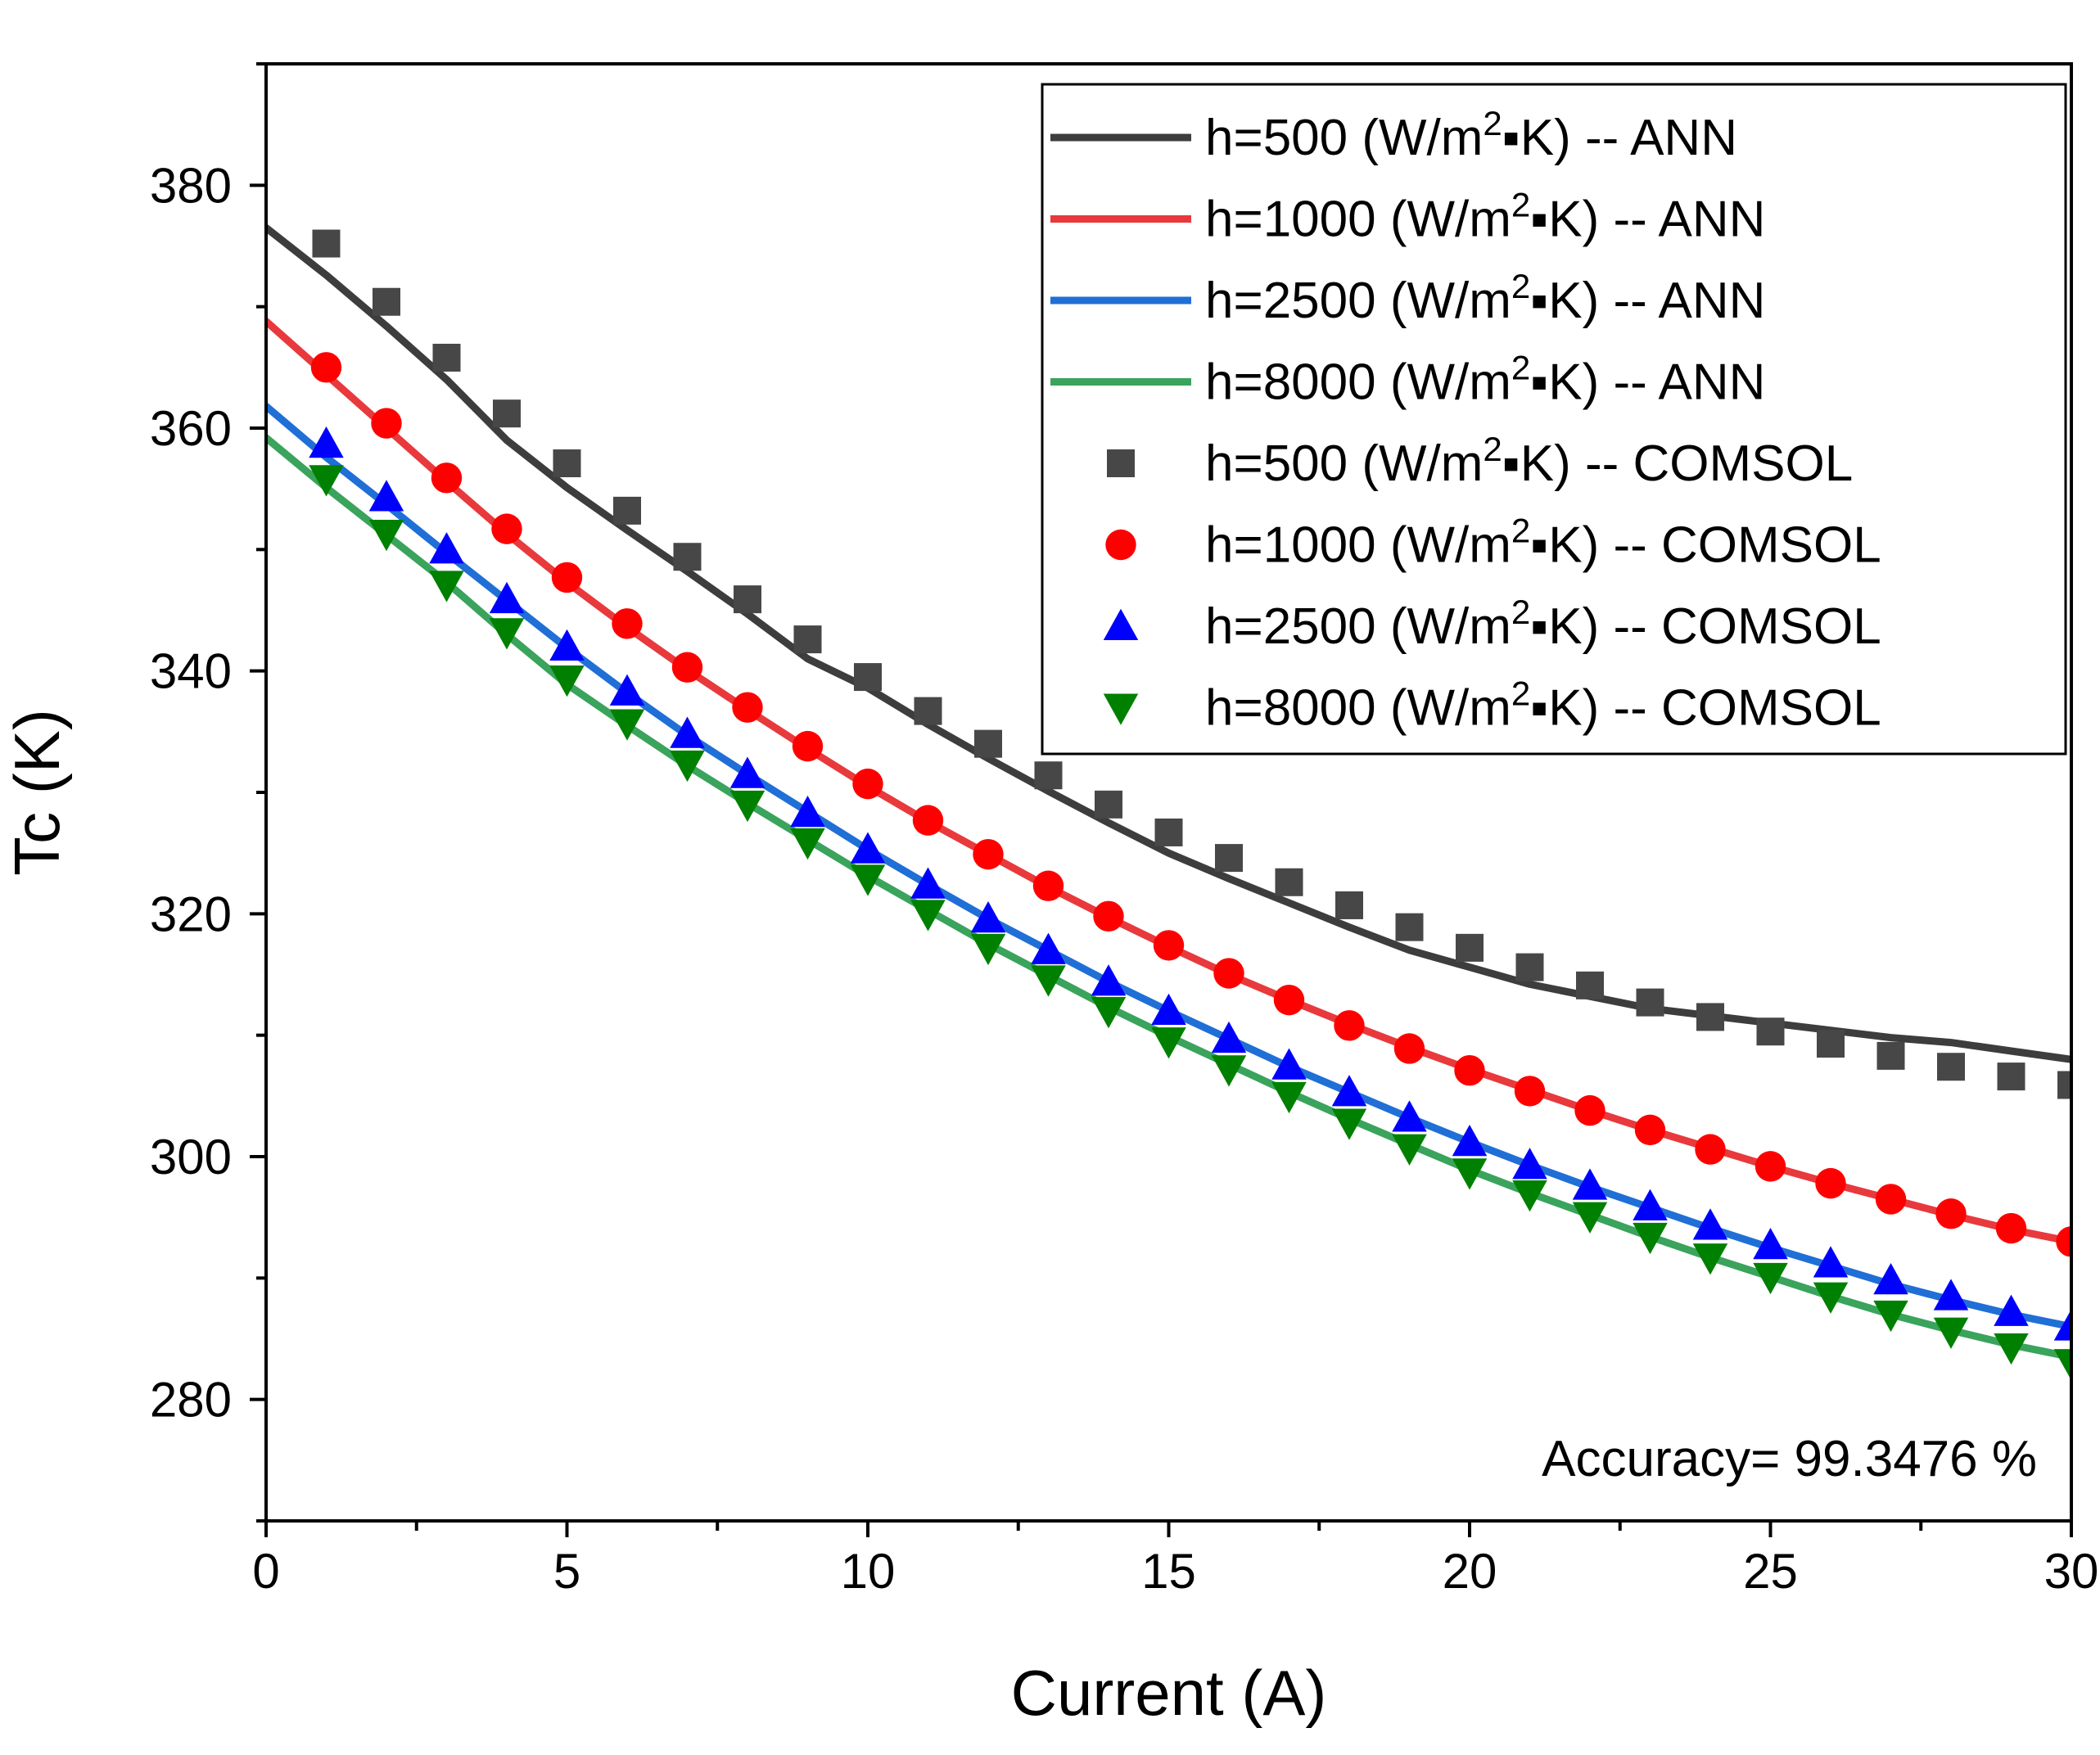 The height and width of the screenshot is (1755, 2100). Describe the element at coordinates (1169, 1693) in the screenshot. I see `x-axis-label: Current (A)` at that location.